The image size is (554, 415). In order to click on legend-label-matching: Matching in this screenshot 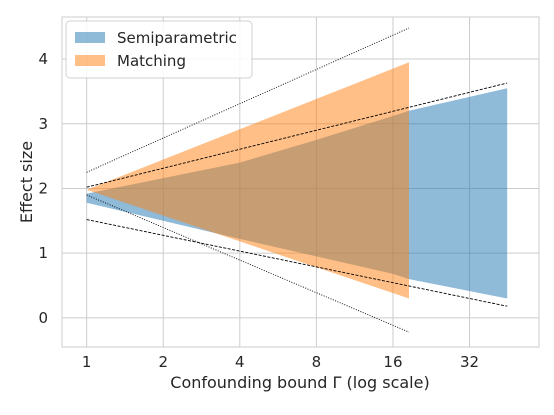, I will do `click(151, 61)`.